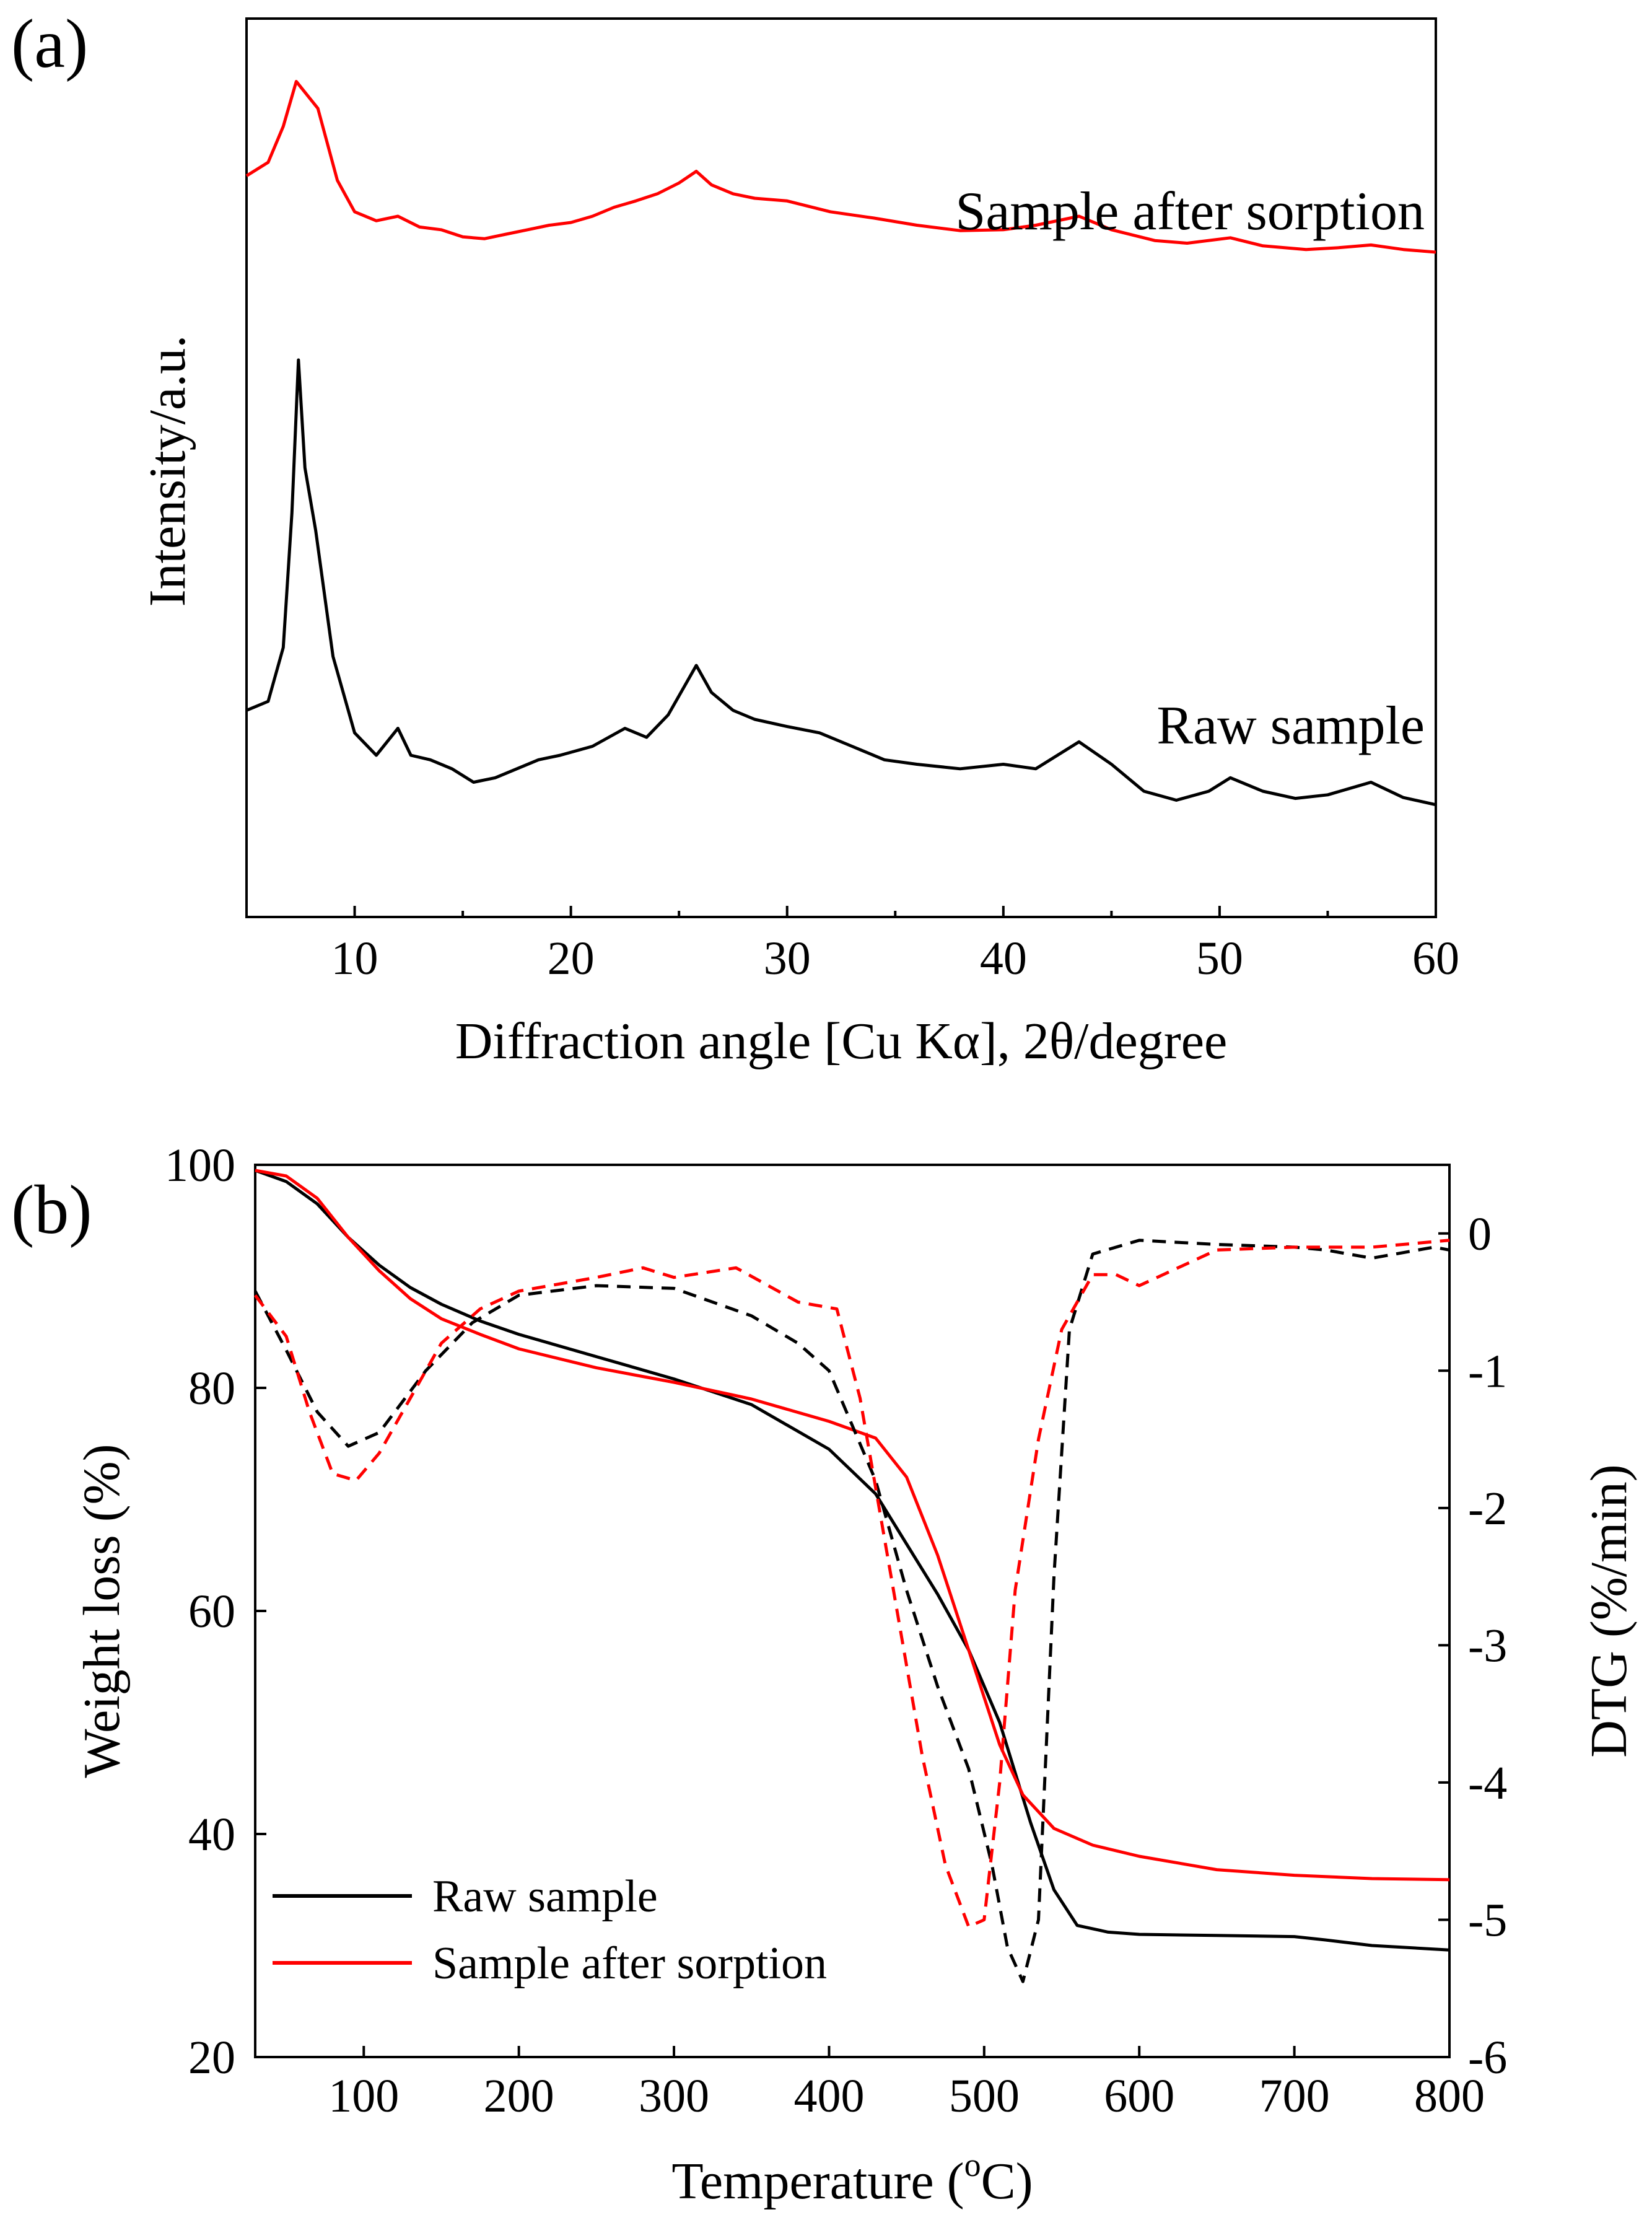  I want to click on b-y2-tick-label--5: -5, so click(1487, 1920).